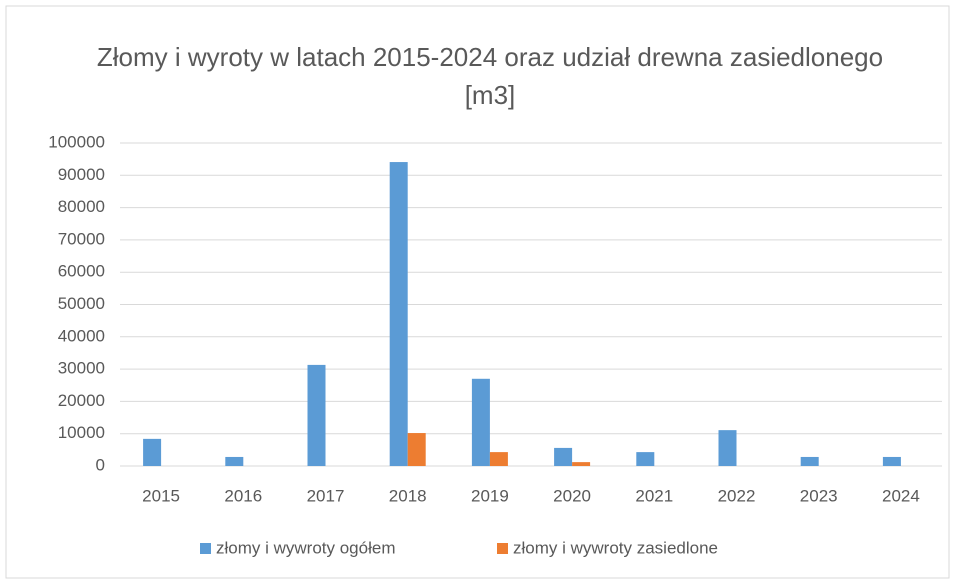 The height and width of the screenshot is (584, 955). What do you see at coordinates (81, 238) in the screenshot?
I see `y-tick-label: 70000` at bounding box center [81, 238].